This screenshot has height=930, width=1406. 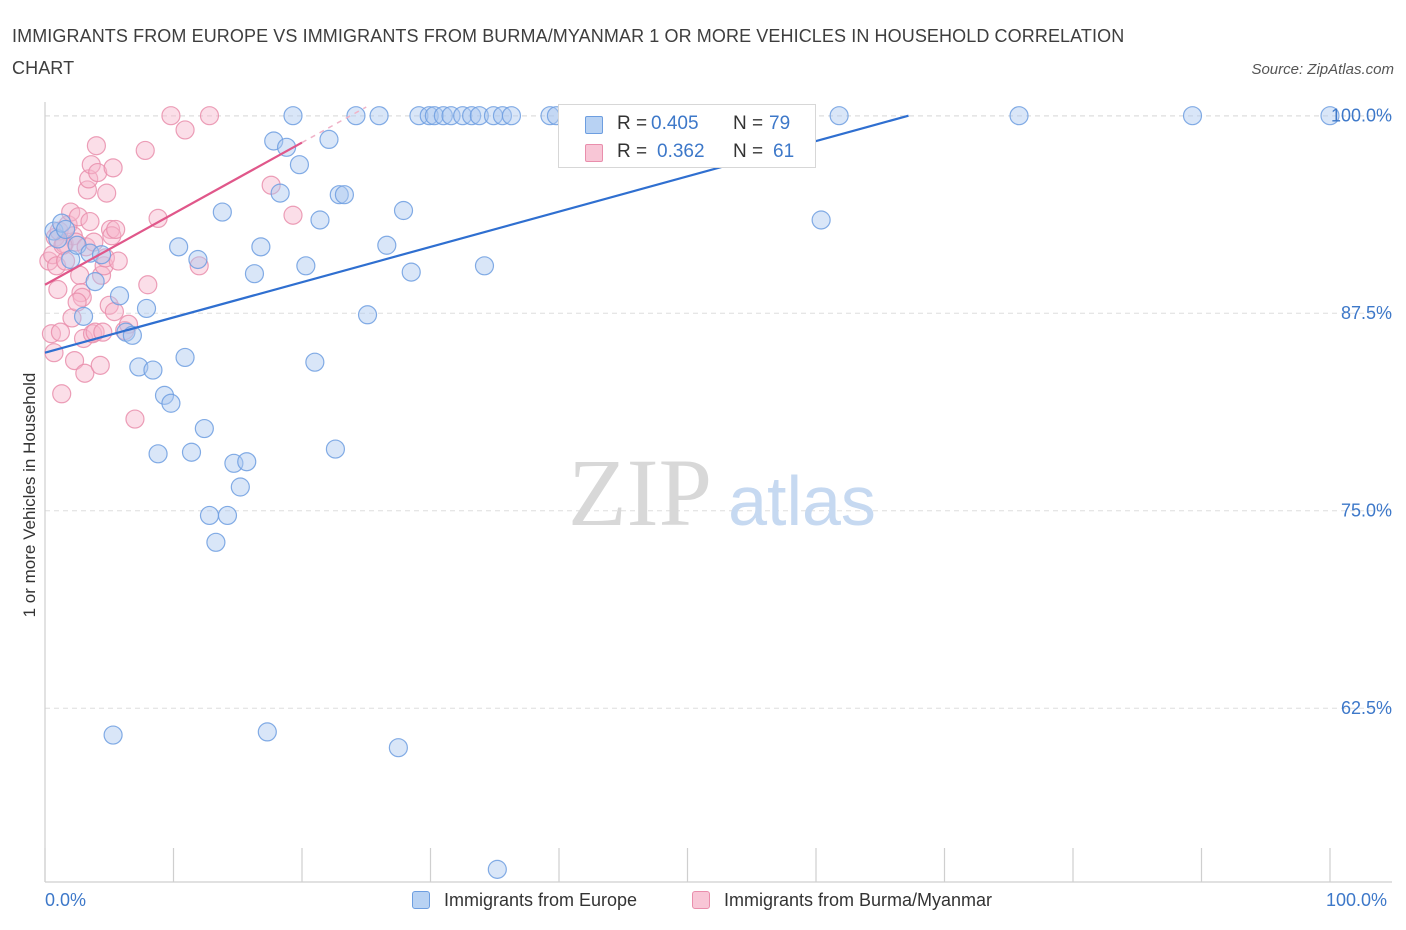 I want to click on legend-europe-n-value: 79, so click(x=780, y=123).